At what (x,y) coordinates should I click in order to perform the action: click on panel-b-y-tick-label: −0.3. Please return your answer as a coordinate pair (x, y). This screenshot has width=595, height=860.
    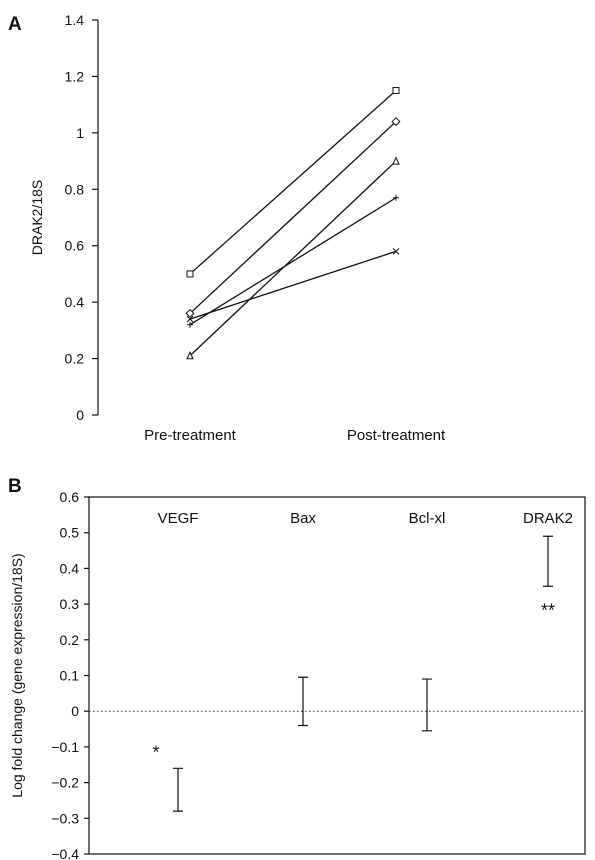
    Looking at the image, I should click on (65, 818).